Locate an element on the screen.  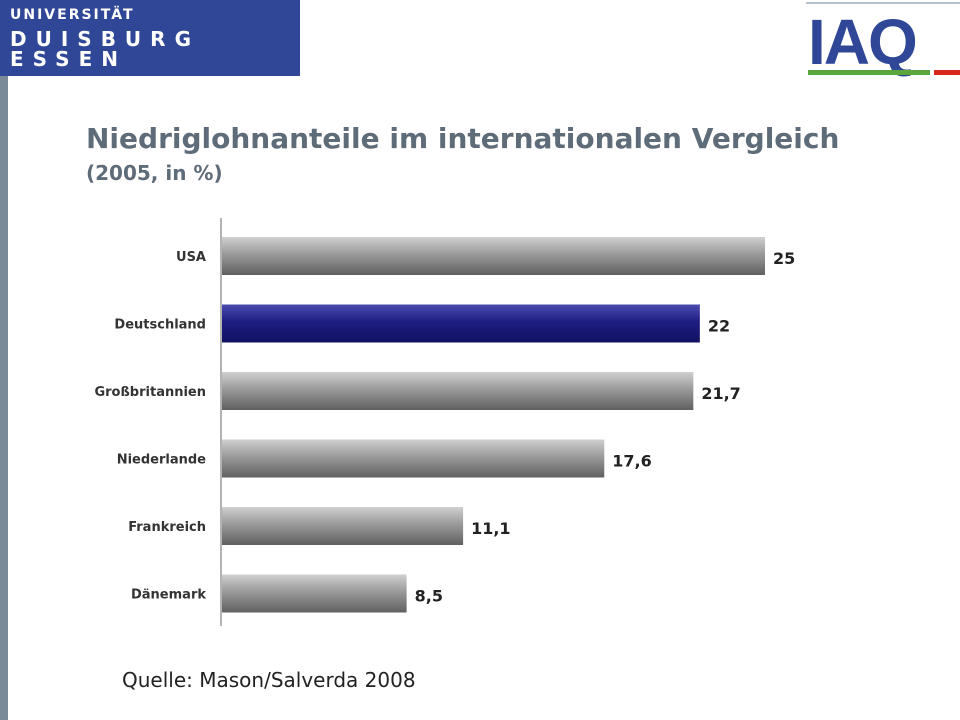
value-label-4: 11,1 is located at coordinates (490, 528).